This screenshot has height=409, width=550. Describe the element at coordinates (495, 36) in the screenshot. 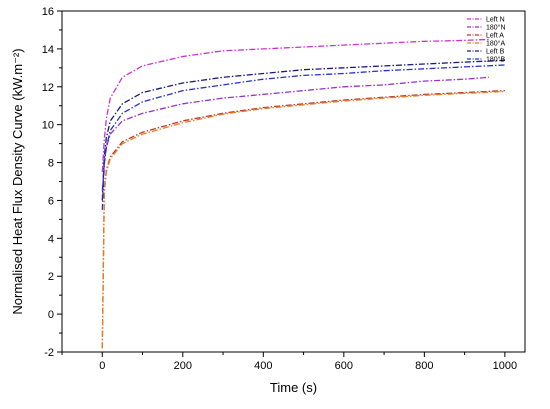

I see `legend-label: Left A` at that location.